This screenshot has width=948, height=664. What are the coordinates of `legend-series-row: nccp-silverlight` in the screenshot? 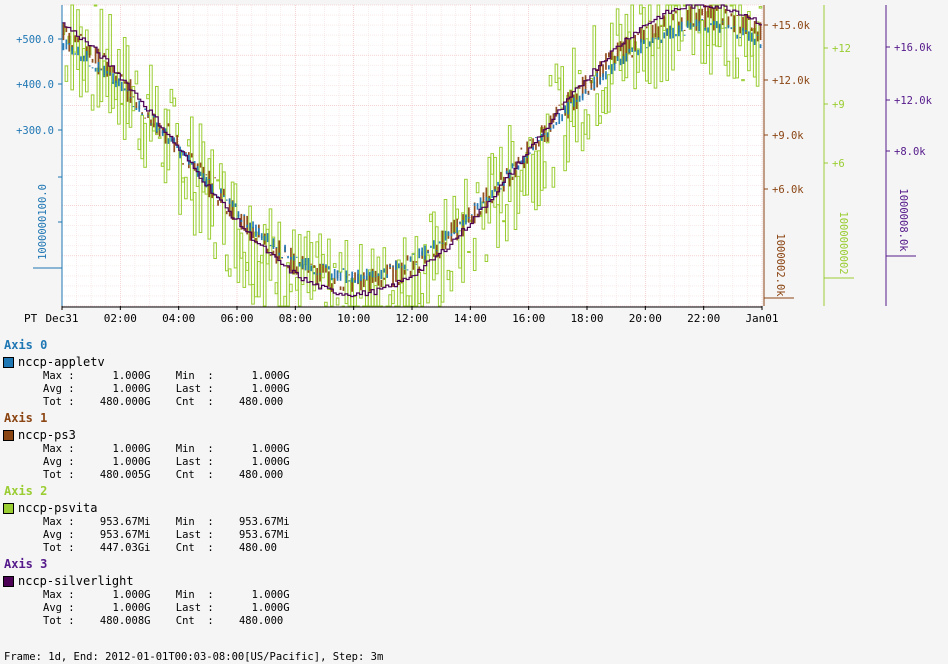 It's located at (474, 581).